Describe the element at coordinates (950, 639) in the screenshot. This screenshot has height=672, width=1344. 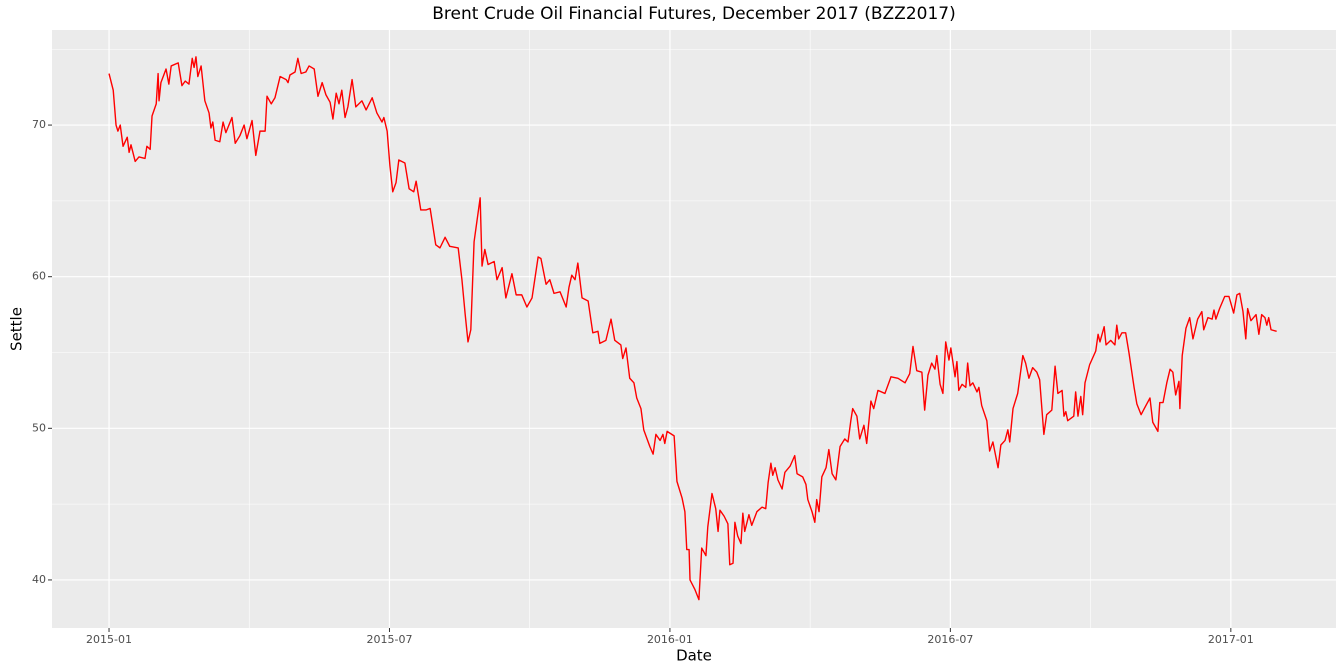
I see `x-tick-label: 2016-07` at that location.